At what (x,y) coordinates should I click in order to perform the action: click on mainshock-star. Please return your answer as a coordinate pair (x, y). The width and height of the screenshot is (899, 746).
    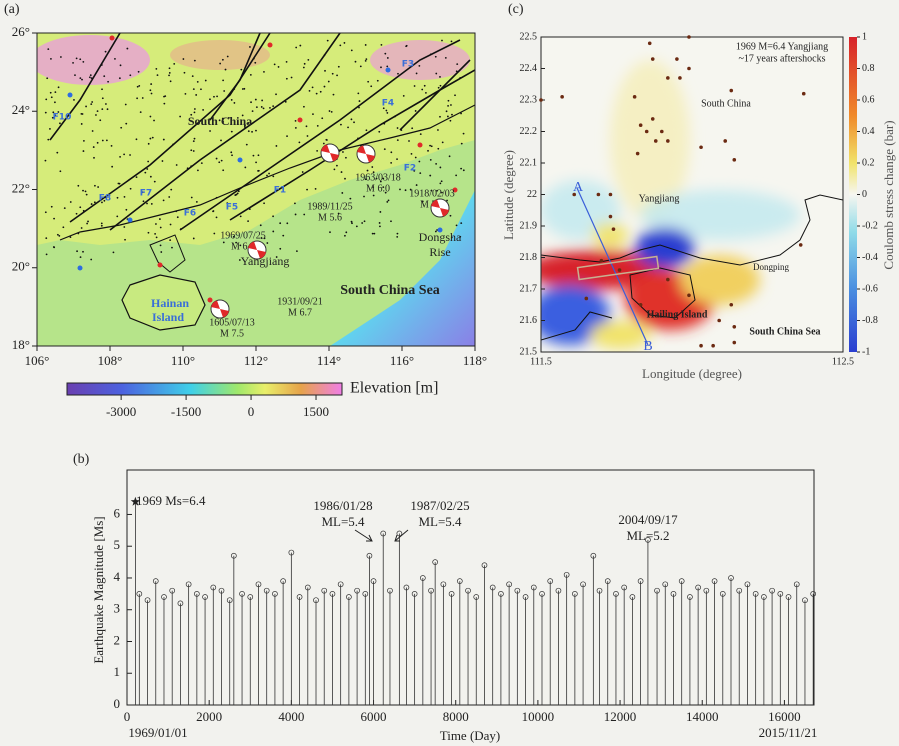
    Looking at the image, I should click on (135, 501).